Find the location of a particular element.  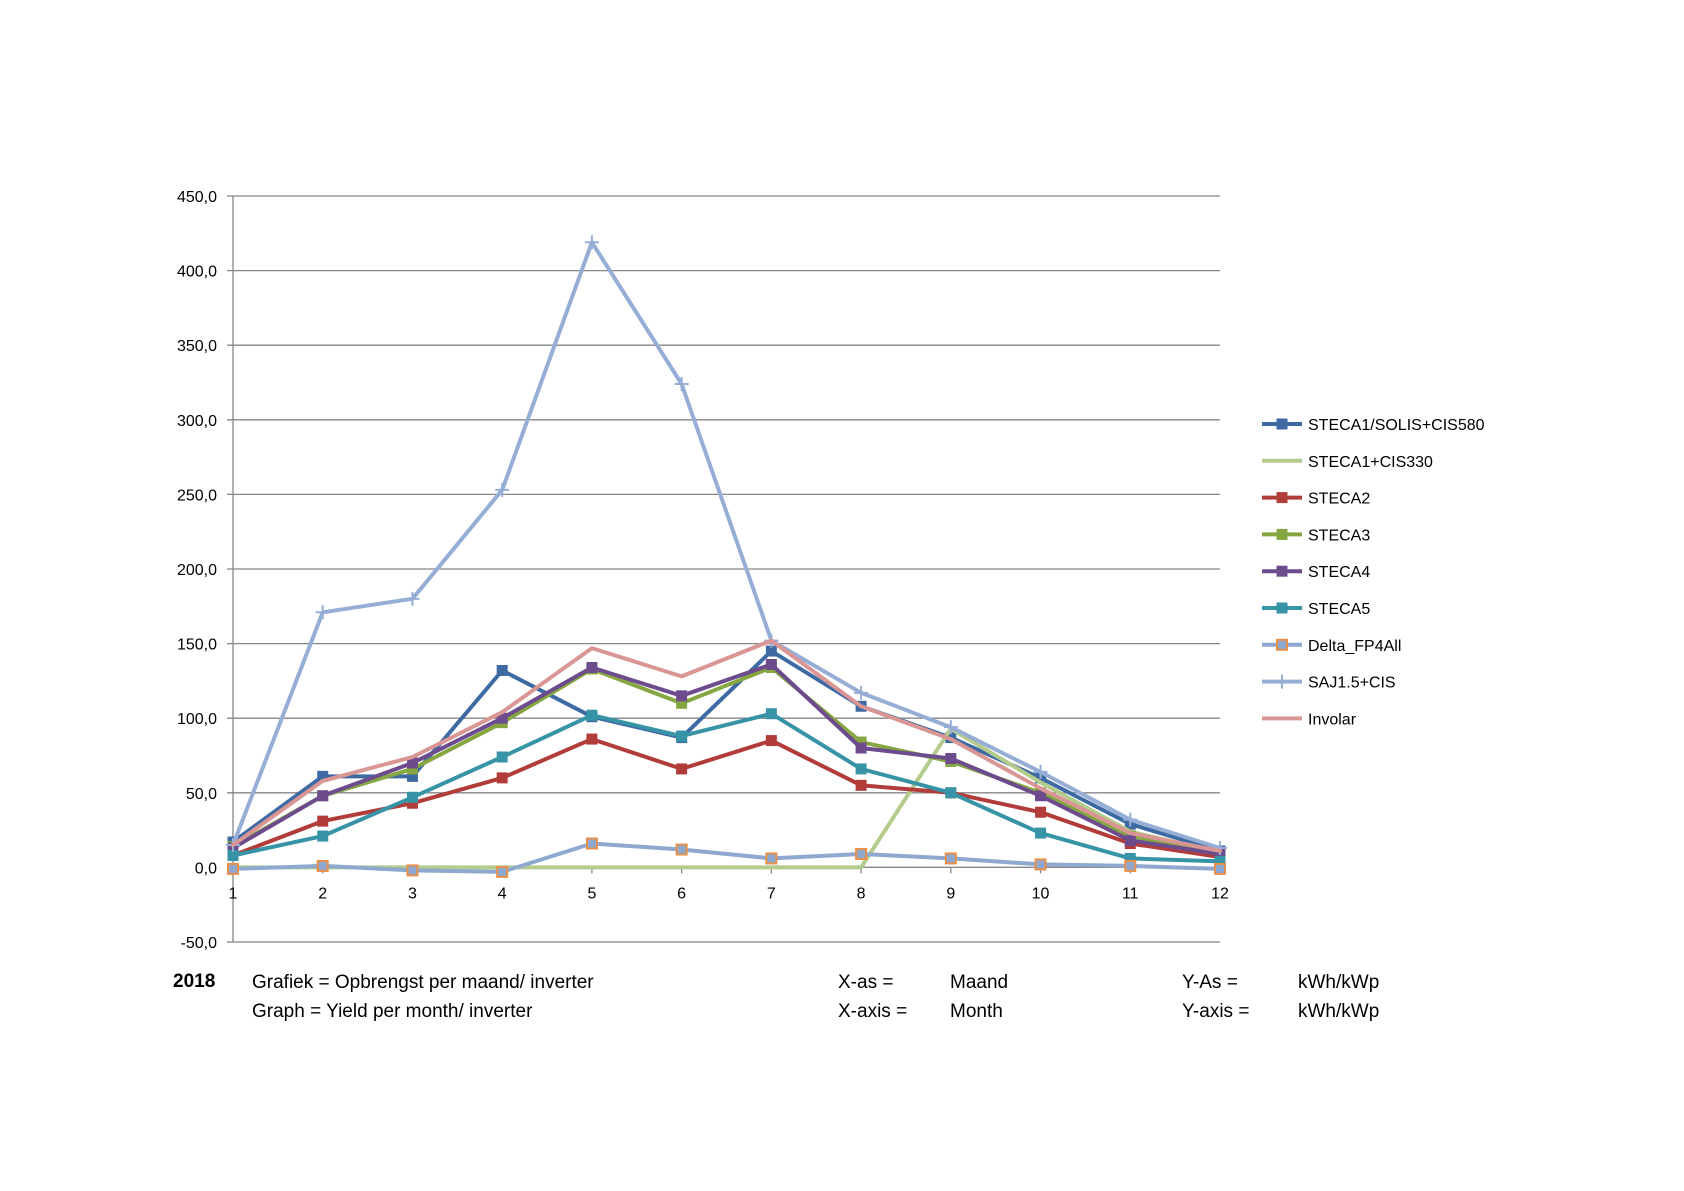

caption-title-en: Graph = Yield per month/ inverter is located at coordinates (392, 1011).